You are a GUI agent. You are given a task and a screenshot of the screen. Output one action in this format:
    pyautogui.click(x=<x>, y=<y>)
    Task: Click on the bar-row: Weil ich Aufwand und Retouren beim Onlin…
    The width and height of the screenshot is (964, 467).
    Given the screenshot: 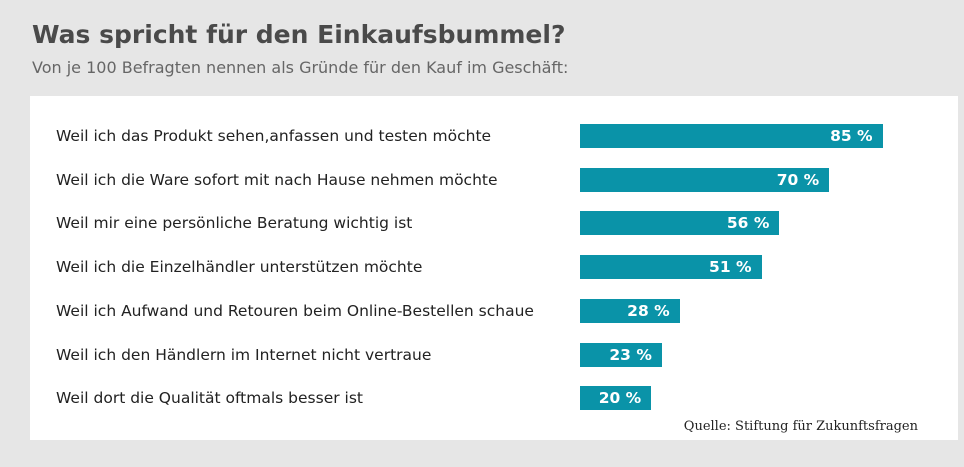 What is the action you would take?
    pyautogui.click(x=494, y=310)
    